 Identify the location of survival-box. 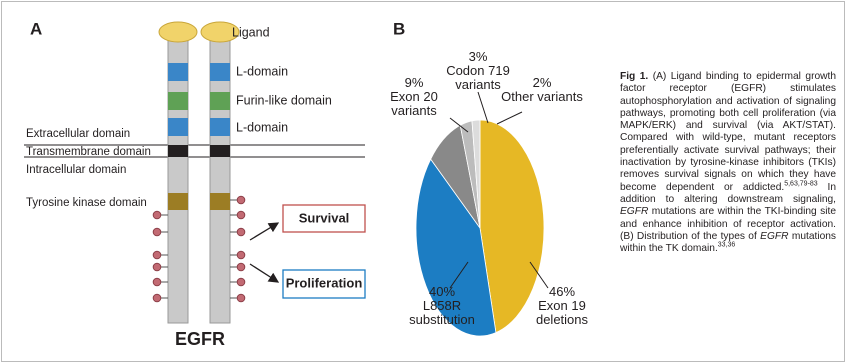
(324, 218).